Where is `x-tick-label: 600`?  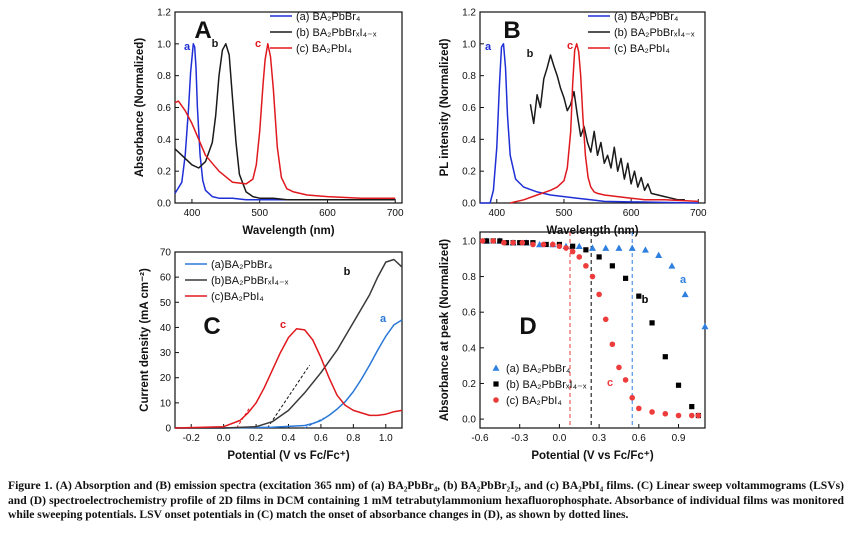
x-tick-label: 600 is located at coordinates (631, 213).